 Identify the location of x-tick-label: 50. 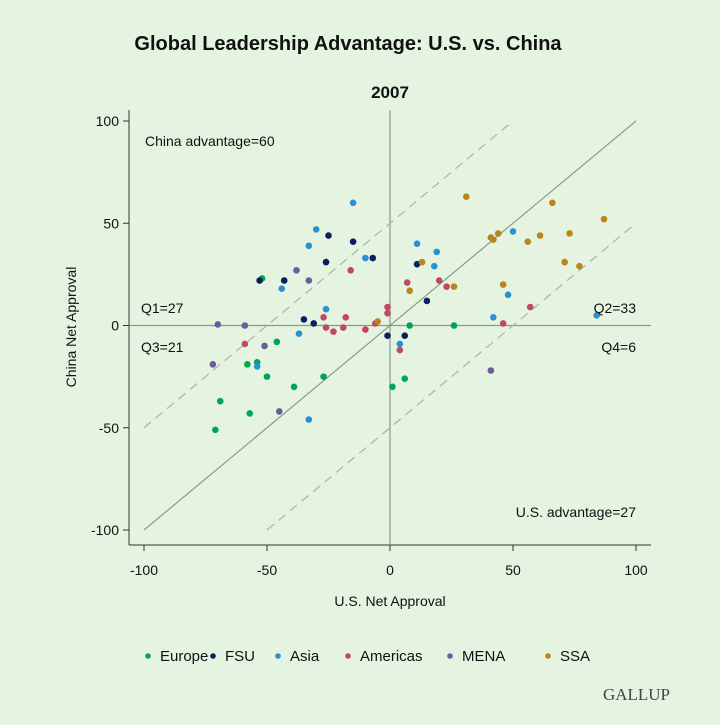
(513, 570).